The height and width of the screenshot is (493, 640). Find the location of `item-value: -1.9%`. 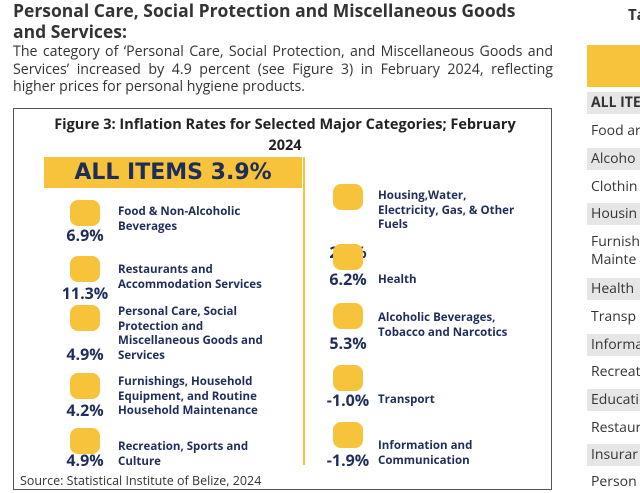

item-value: -1.9% is located at coordinates (348, 460).